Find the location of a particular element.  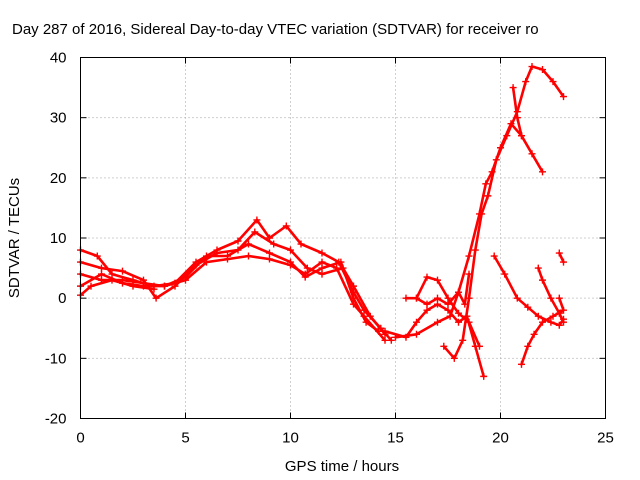

x-tick-label: 25 is located at coordinates (605, 438).